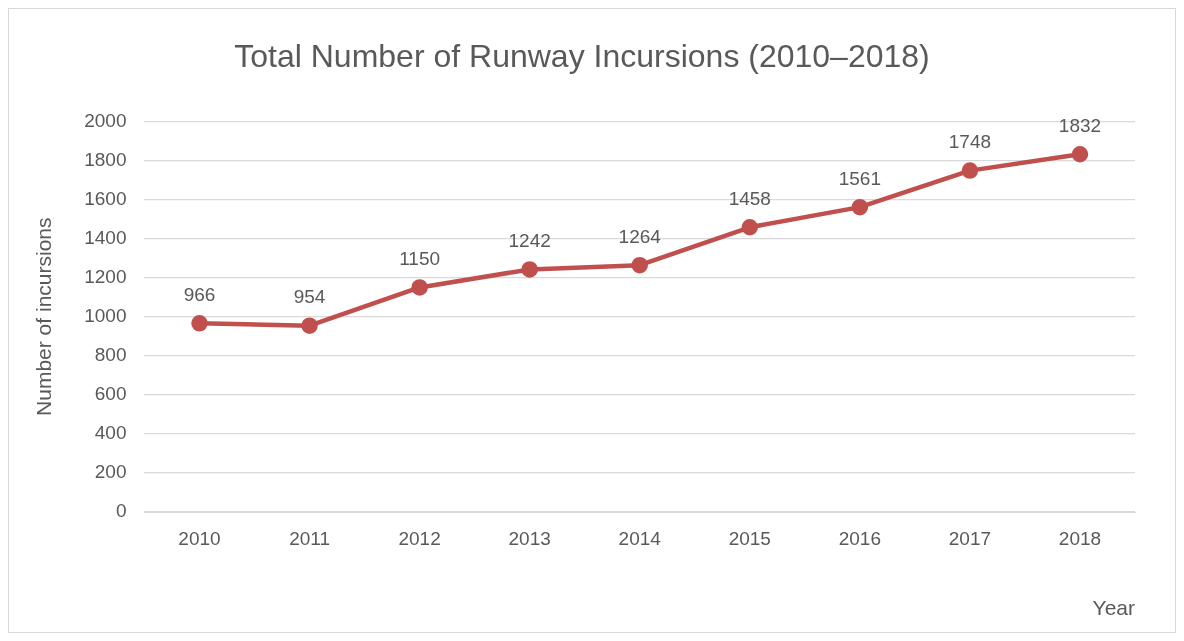  I want to click on data-label: 1150, so click(420, 259).